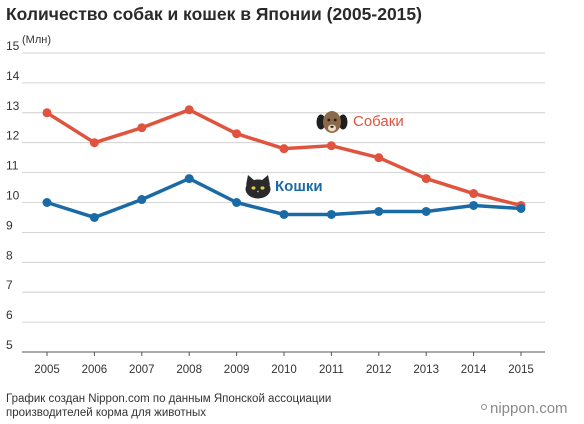 The image size is (584, 424). What do you see at coordinates (258, 187) in the screenshot?
I see `cat-face-icon` at bounding box center [258, 187].